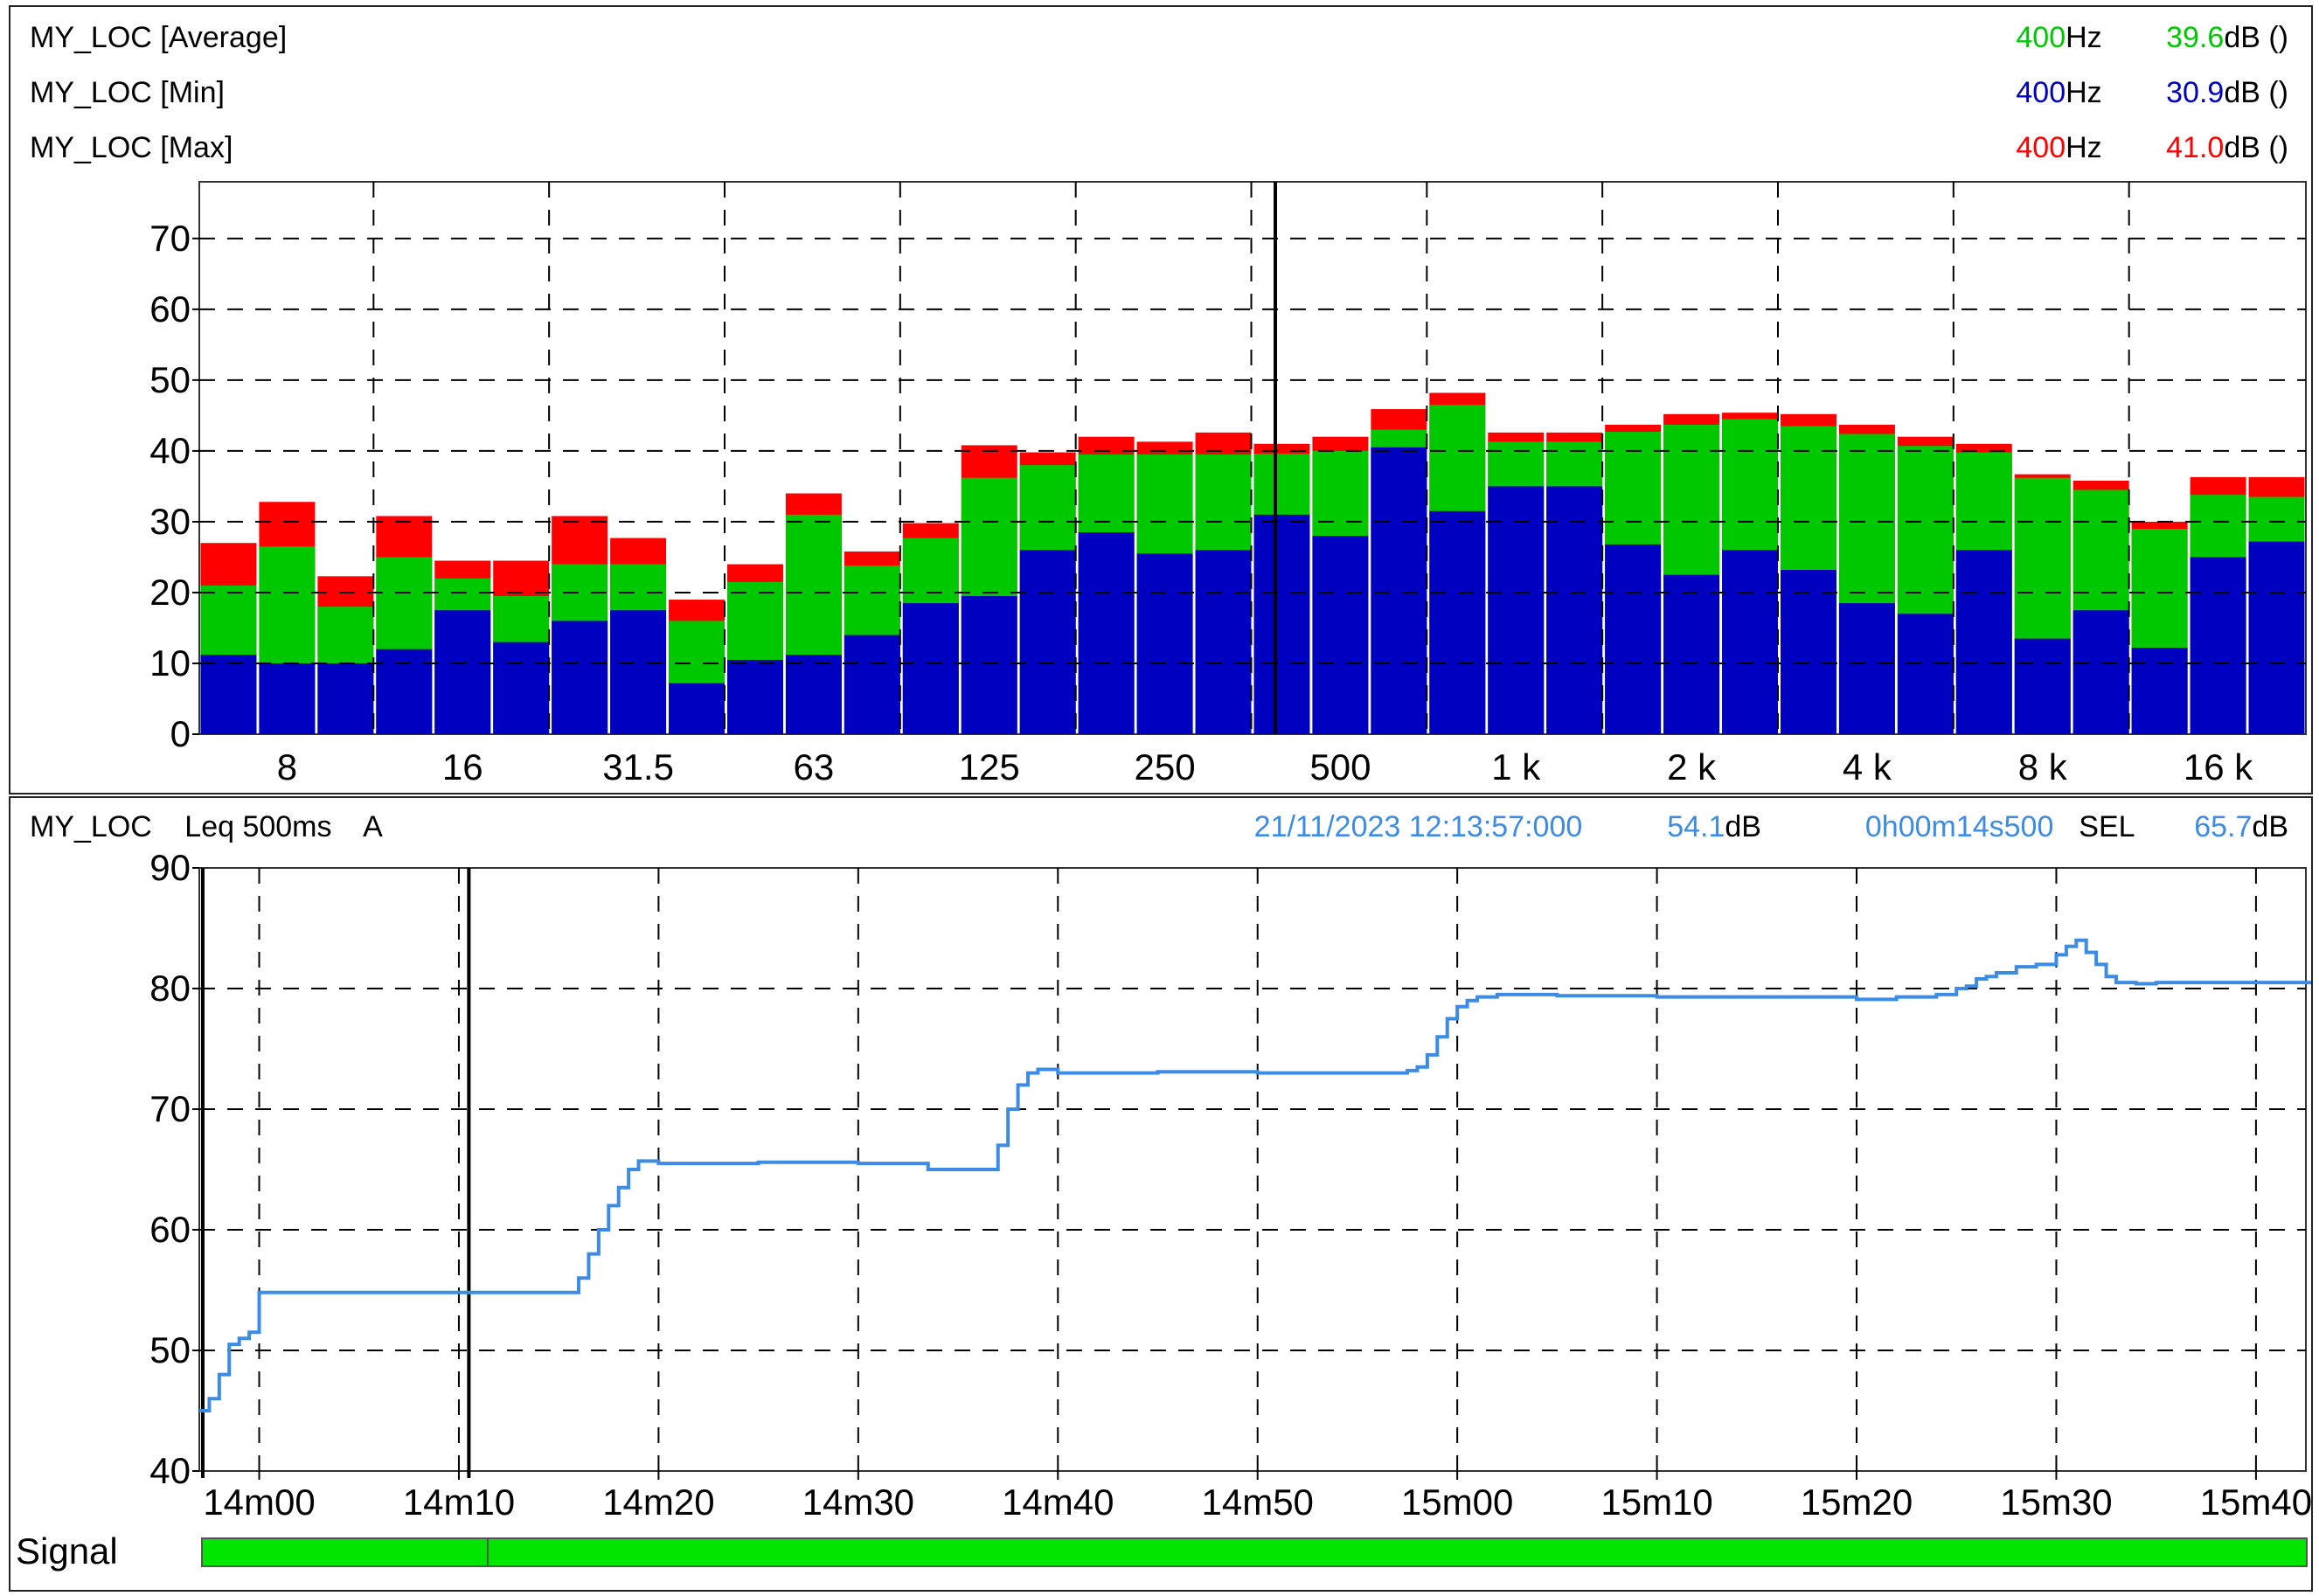 The height and width of the screenshot is (1596, 2319). Describe the element at coordinates (1656, 1502) in the screenshot. I see `time-xtick-label: 15m10` at that location.